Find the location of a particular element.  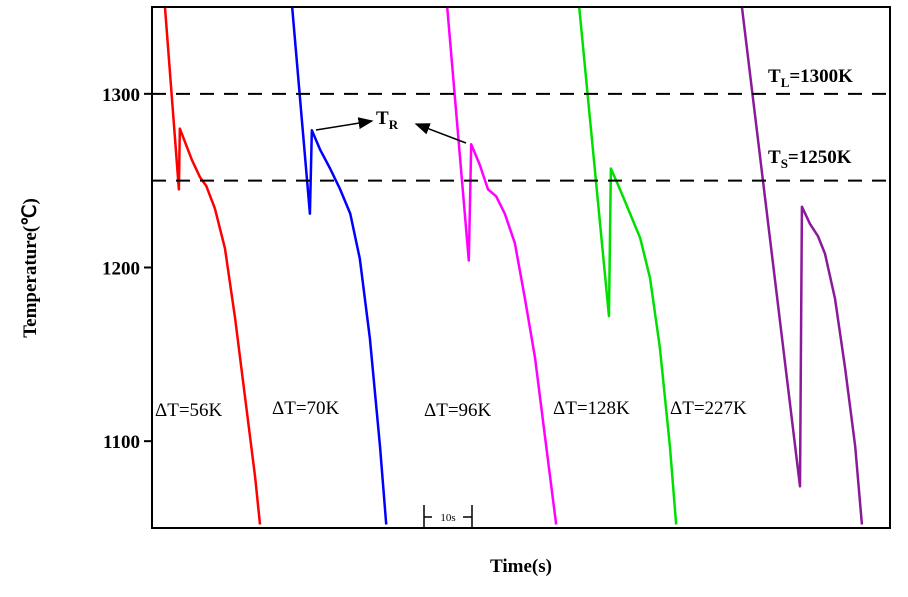

y-tick-label: 1100 is located at coordinates (121, 442).